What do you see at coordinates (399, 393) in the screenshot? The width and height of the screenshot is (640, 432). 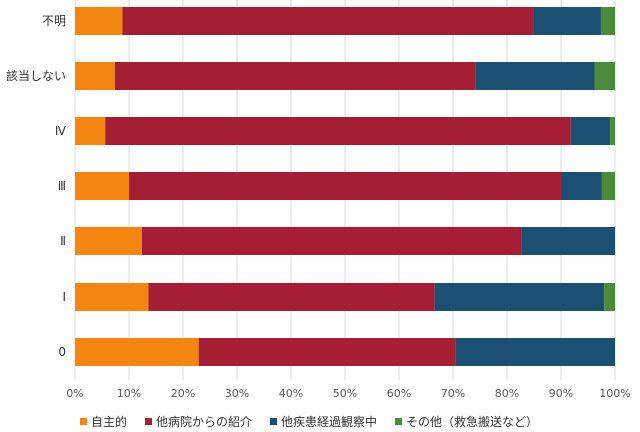 I see `x-tick-label: 60%` at bounding box center [399, 393].